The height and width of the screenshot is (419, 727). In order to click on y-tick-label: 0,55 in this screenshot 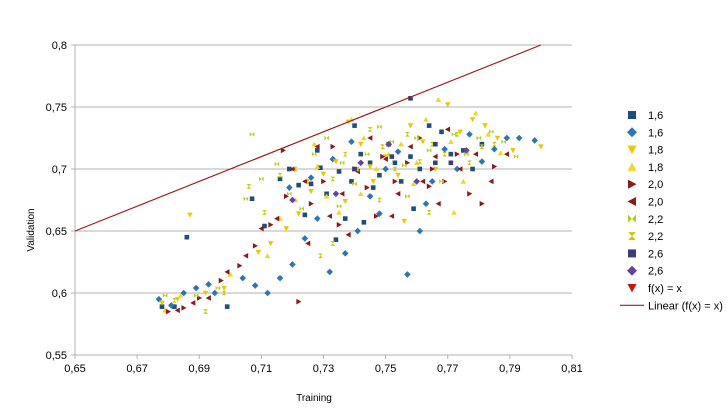, I will do `click(56, 356)`.